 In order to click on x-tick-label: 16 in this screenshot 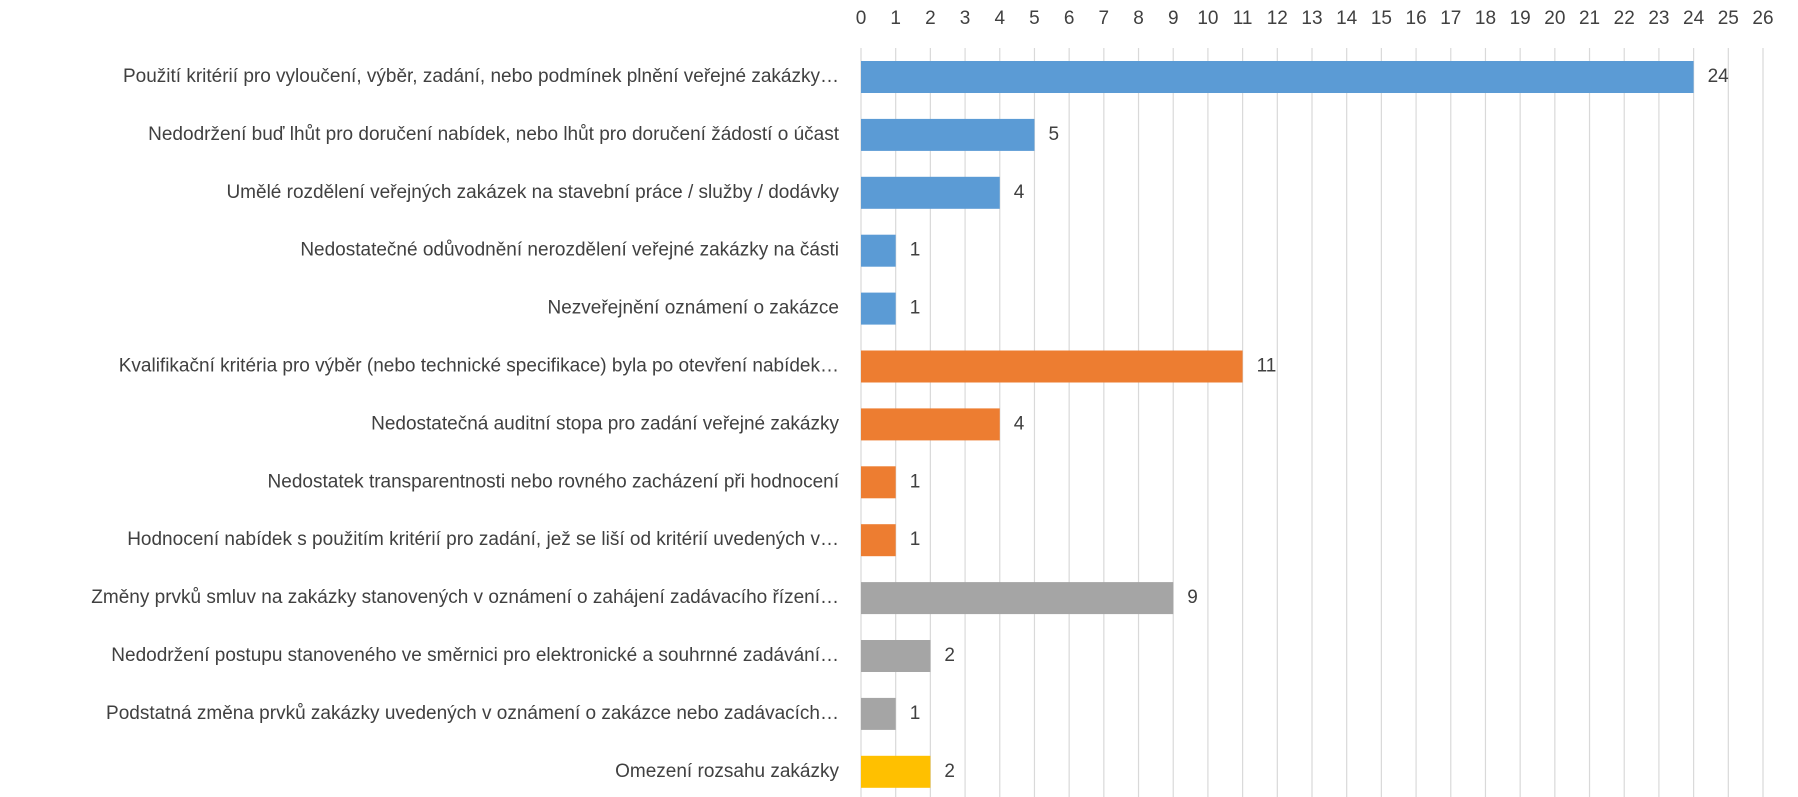, I will do `click(1416, 18)`.